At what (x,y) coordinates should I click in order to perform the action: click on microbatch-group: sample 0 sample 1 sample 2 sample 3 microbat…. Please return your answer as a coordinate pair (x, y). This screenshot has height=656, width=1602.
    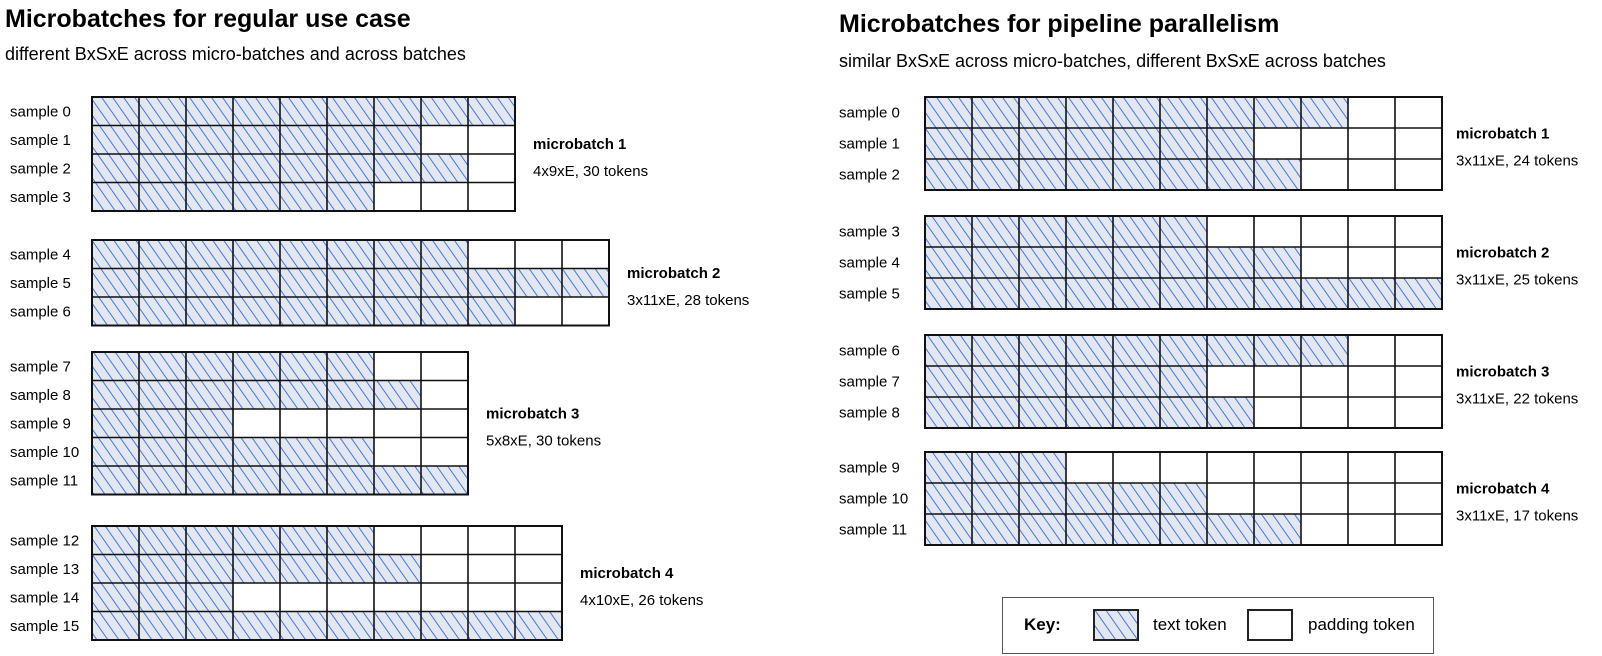
    Looking at the image, I should click on (329, 154).